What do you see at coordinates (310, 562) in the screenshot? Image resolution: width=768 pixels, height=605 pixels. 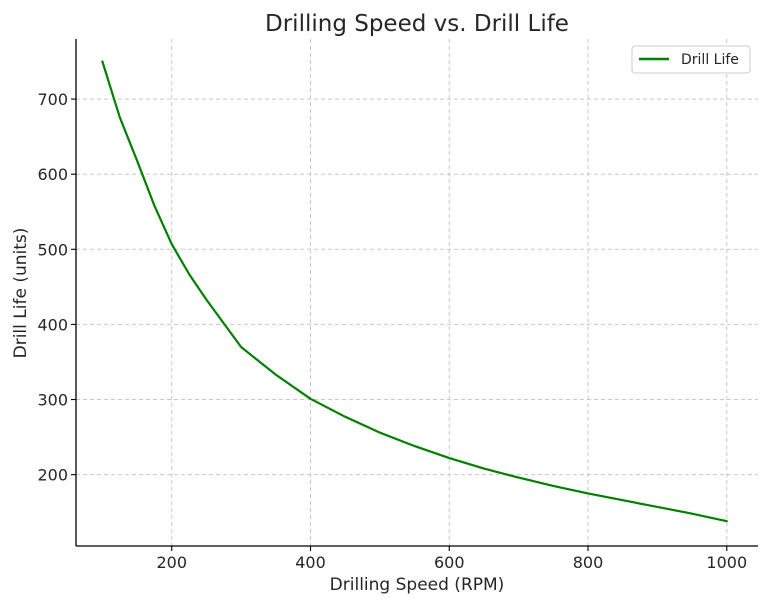 I see `x-tick-label: 400` at bounding box center [310, 562].